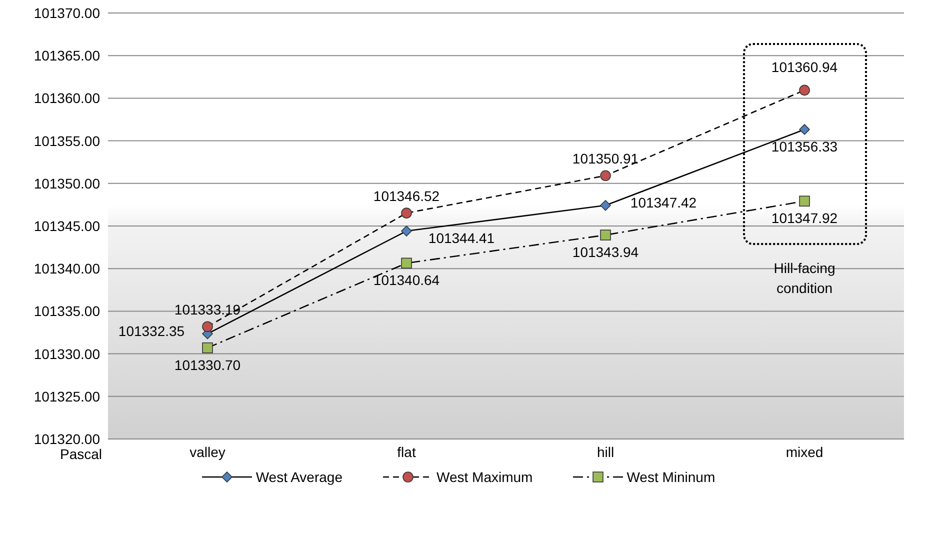 This screenshot has width=932, height=542. I want to click on x-tick-label: flat, so click(406, 452).